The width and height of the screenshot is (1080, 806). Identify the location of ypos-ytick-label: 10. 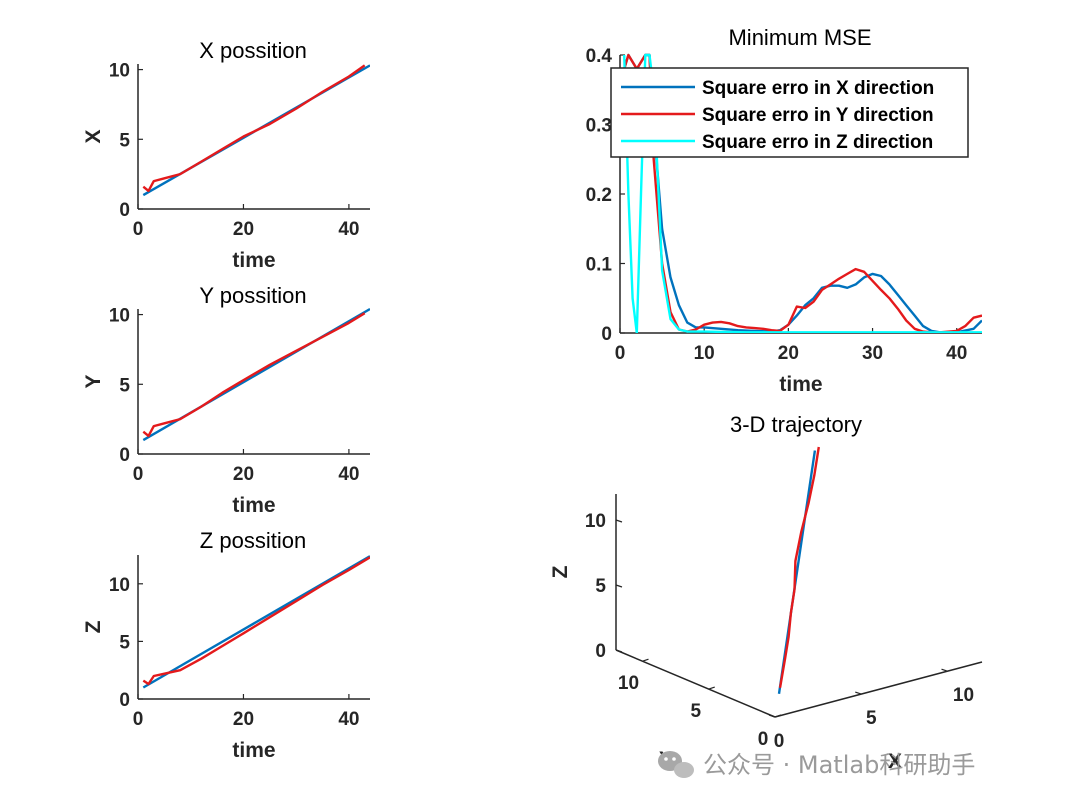
(119, 316).